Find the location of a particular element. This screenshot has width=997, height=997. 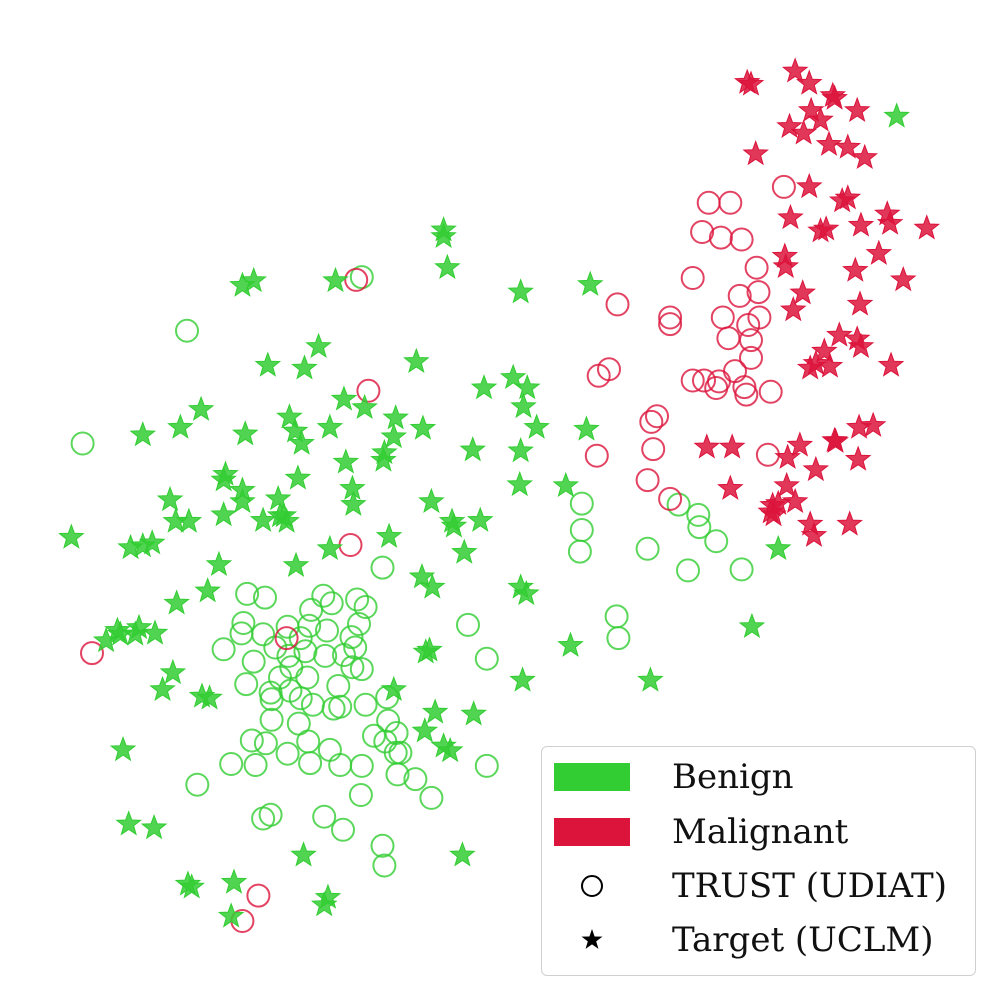

legend-item-benign: Benign is located at coordinates (674, 777).